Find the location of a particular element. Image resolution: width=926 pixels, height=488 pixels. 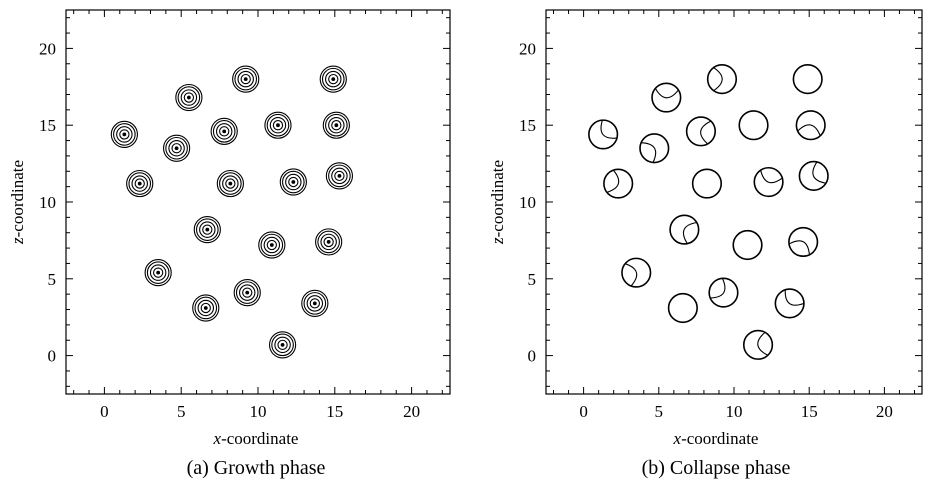

panel-caption: (a) Growth phase is located at coordinates (256, 468).